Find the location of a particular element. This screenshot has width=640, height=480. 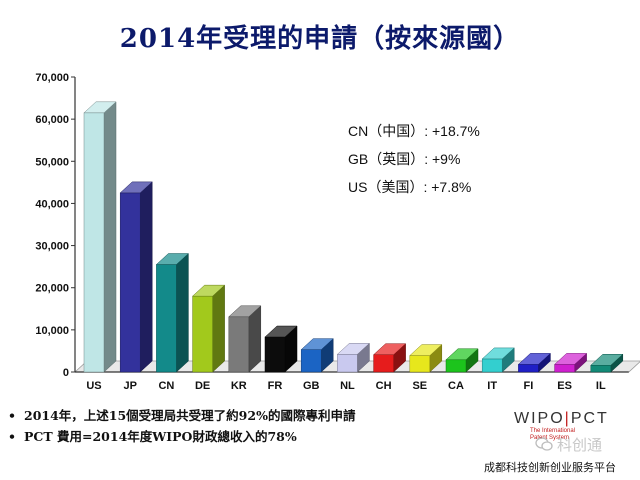

wipo-label: WIPO is located at coordinates (539, 418).